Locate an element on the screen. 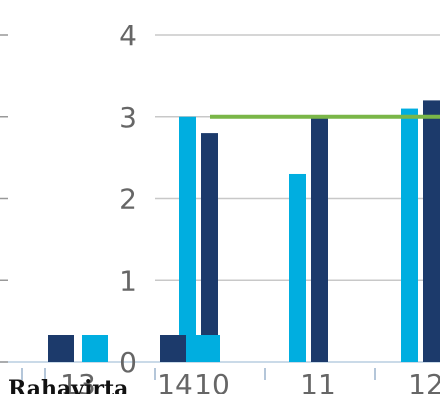 Image resolution: width=440 pixels, height=394 pixels. y-tick-label: 2 is located at coordinates (128, 199).